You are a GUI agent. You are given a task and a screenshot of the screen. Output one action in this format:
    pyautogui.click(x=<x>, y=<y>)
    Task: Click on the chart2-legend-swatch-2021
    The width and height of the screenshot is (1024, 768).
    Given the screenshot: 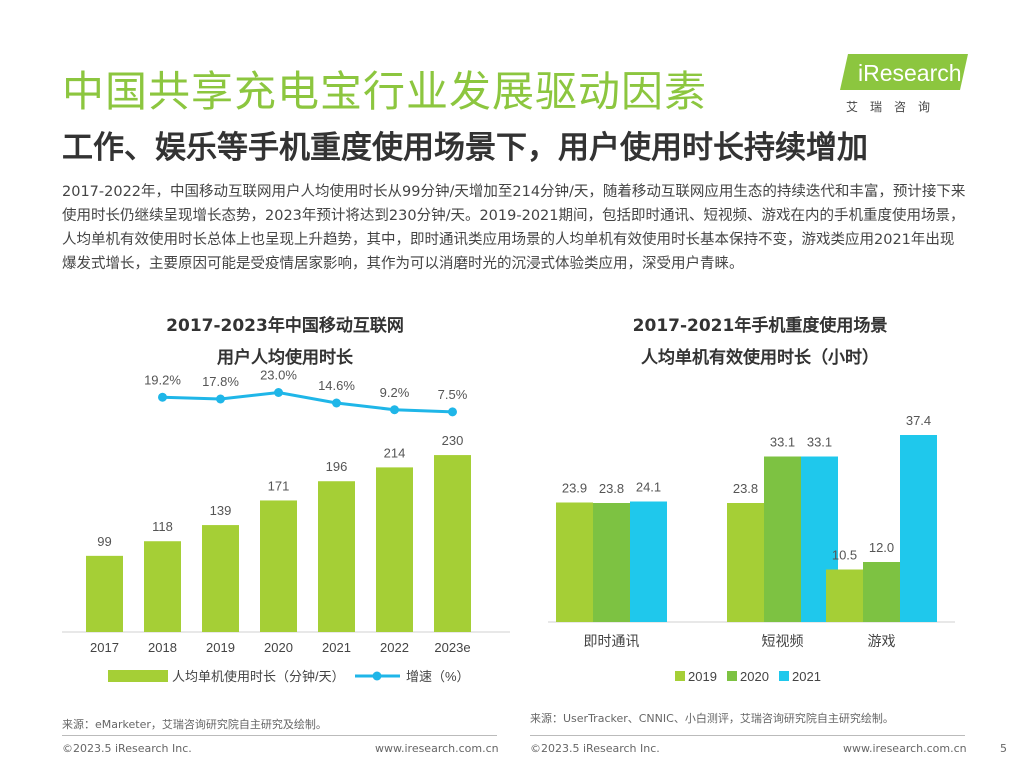 What is the action you would take?
    pyautogui.click(x=784, y=676)
    